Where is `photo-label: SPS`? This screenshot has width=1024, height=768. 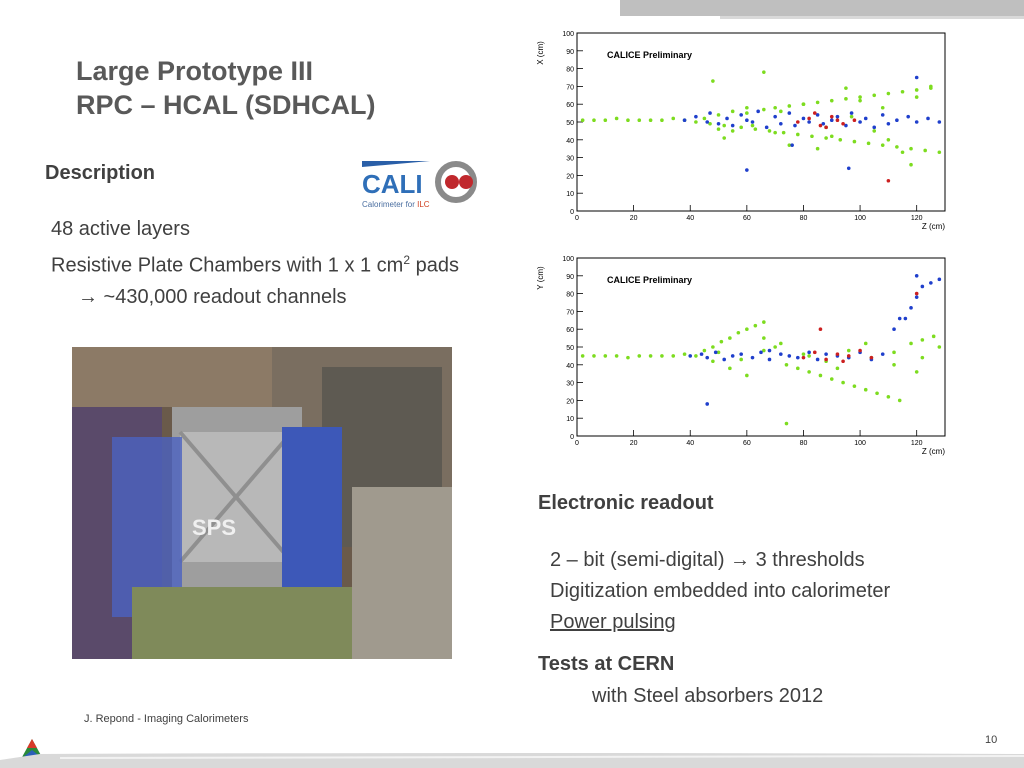
photo-label: SPS is located at coordinates (214, 527).